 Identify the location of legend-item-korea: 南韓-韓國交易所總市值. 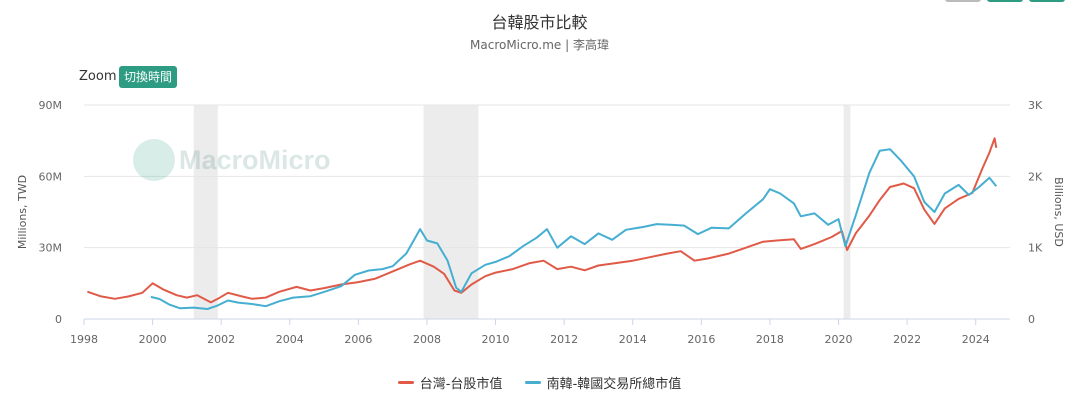
(603, 382).